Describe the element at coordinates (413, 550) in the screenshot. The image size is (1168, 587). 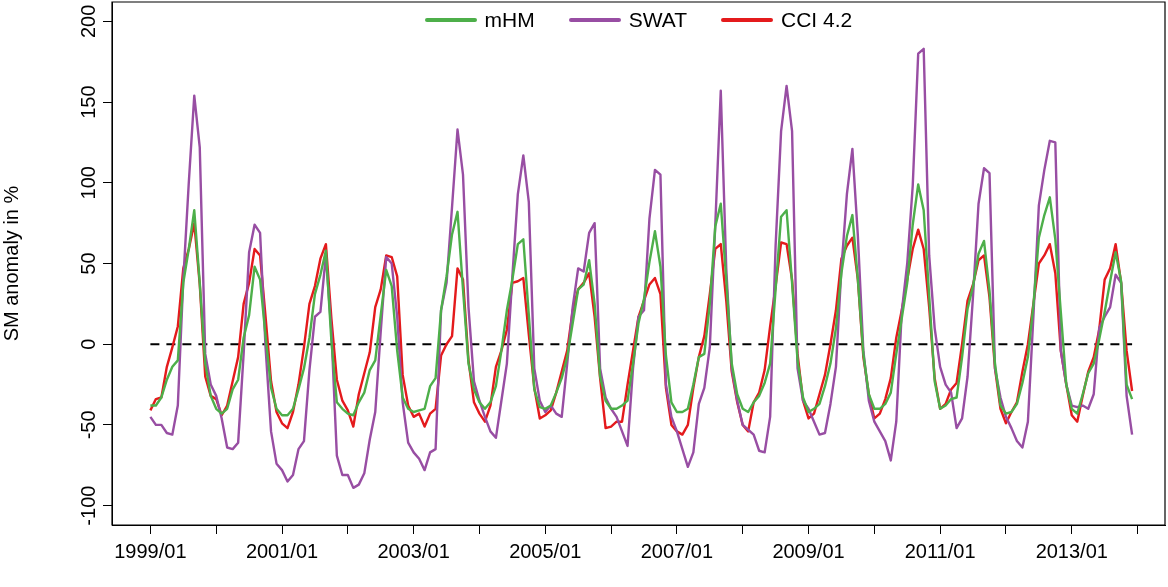
I see `x-tick-label: 2003/01` at that location.